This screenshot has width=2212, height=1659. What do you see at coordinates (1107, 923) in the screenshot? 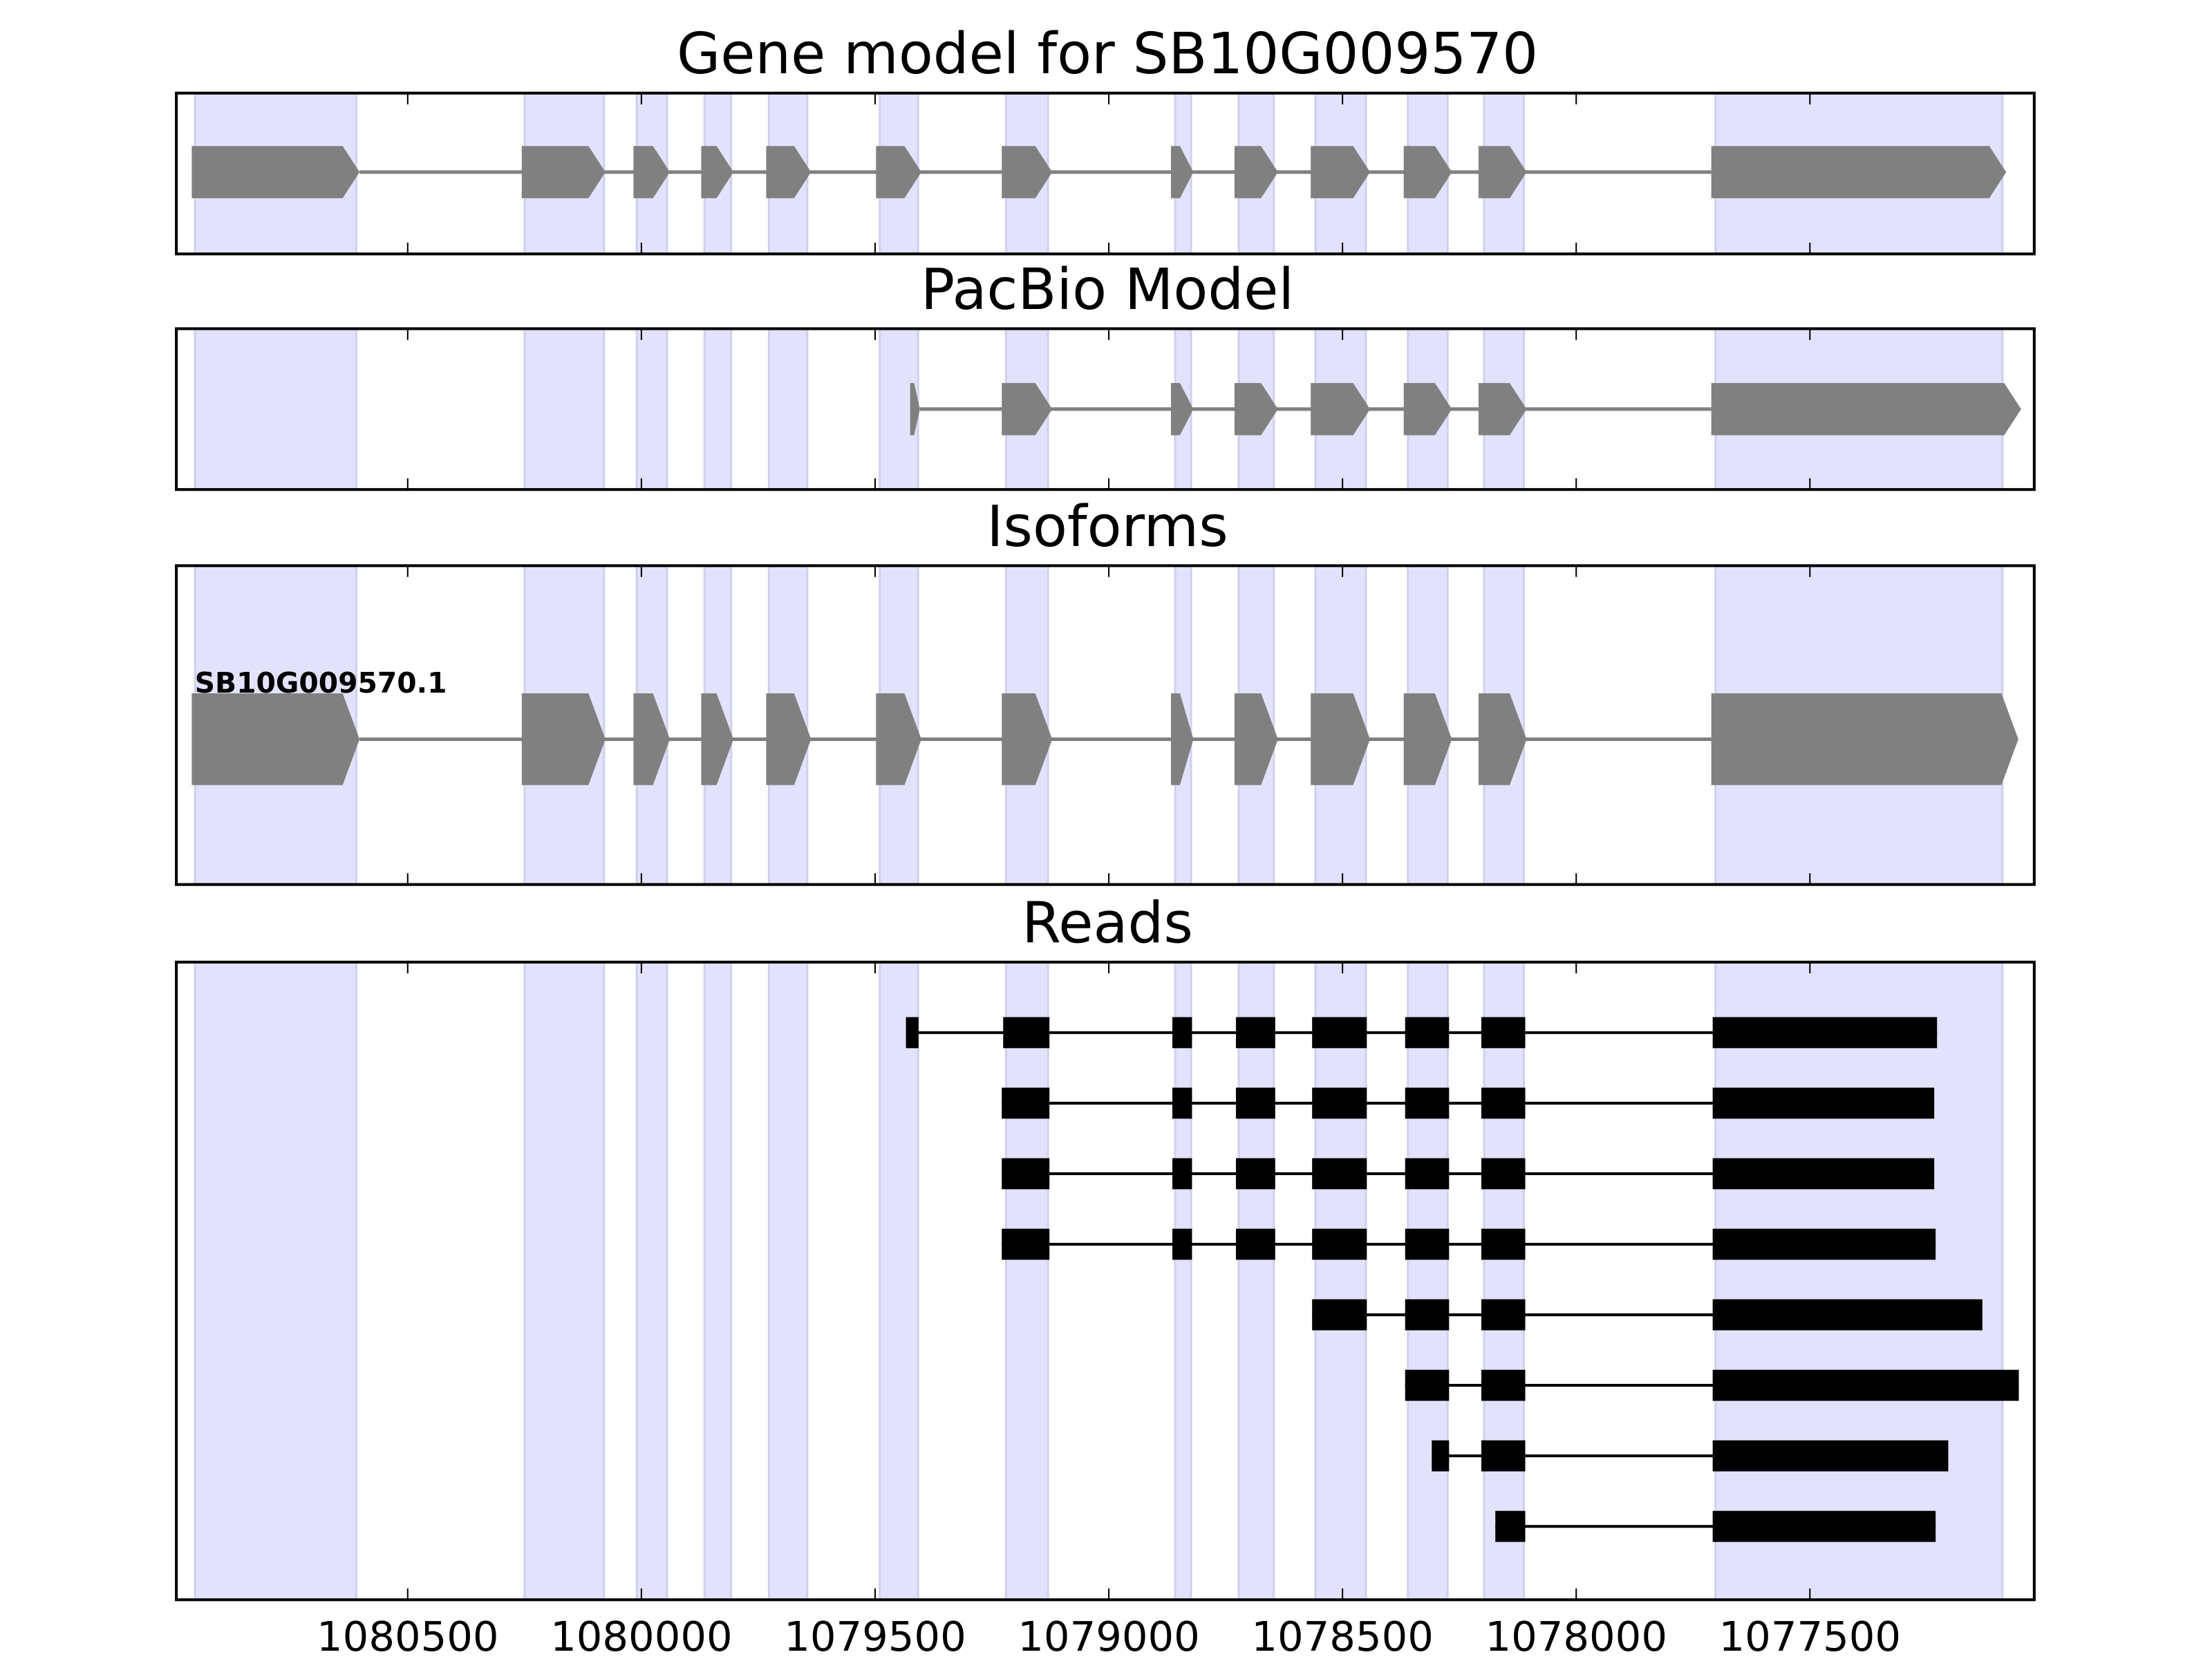
I see `panel-title-reads: Reads` at bounding box center [1107, 923].